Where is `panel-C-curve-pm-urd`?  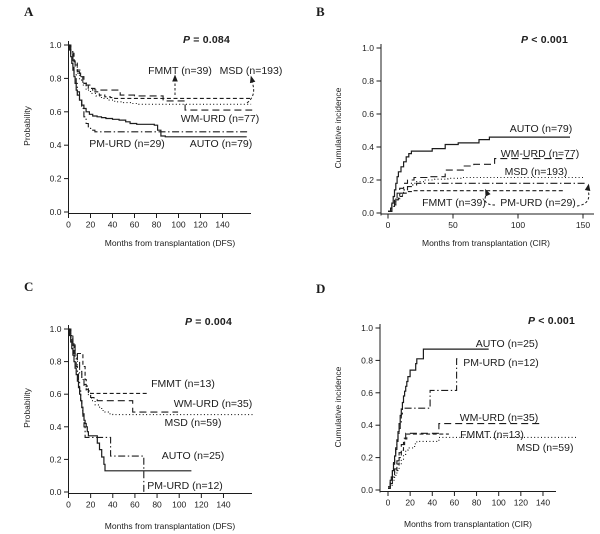 panel-C-curve-pm-urd is located at coordinates (106, 410).